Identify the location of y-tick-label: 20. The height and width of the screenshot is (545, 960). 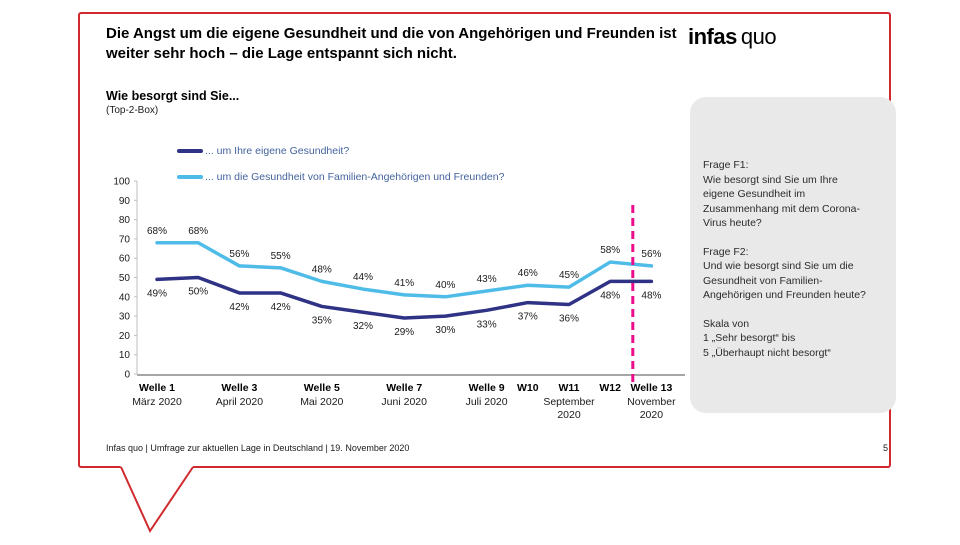
(125, 336).